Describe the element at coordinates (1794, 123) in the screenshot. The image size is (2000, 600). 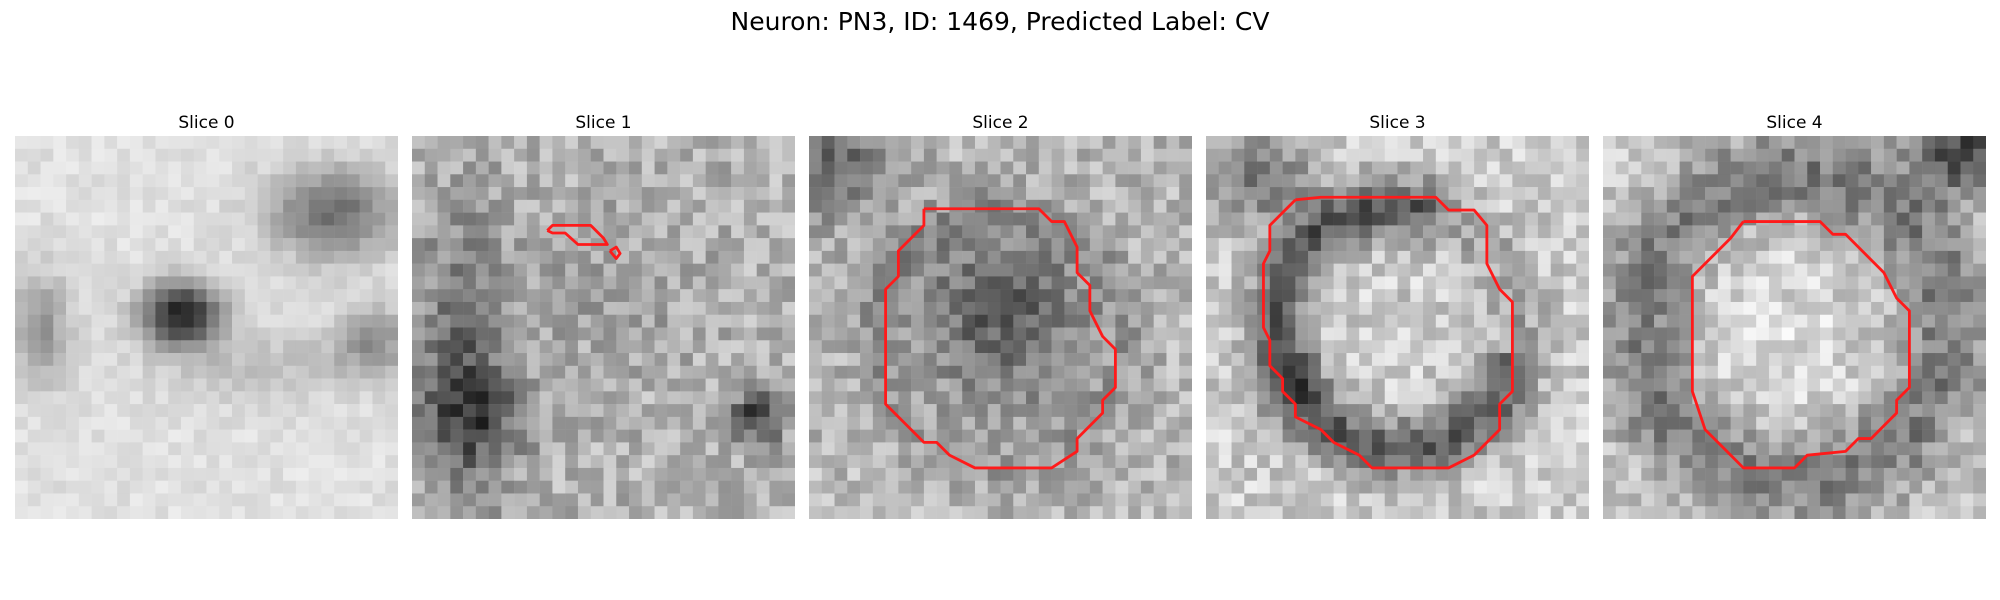
I see `slice-title-4: Slice 4` at that location.